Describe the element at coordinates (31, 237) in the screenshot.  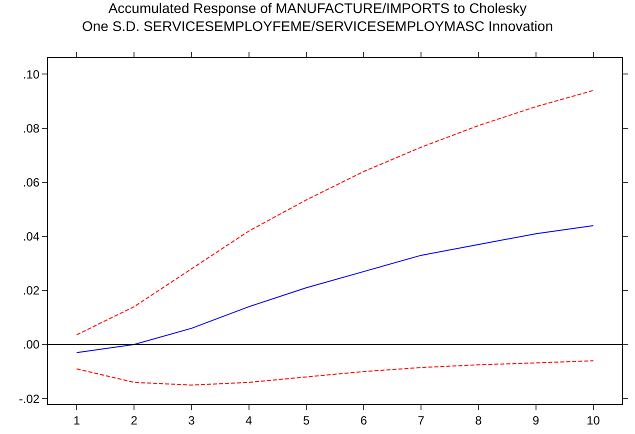
I see `y-tick-label: .04` at that location.